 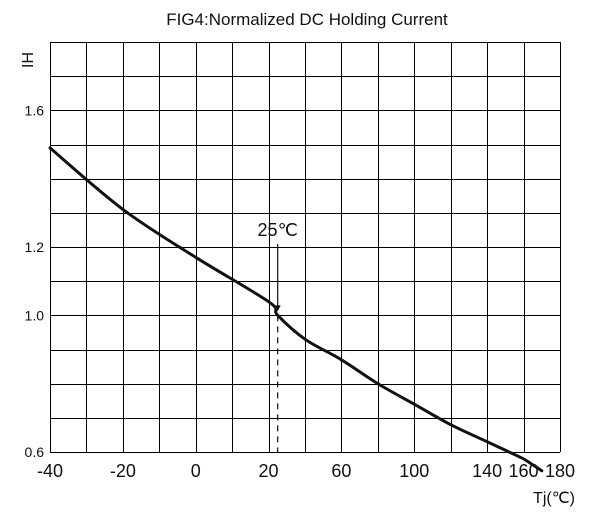 I want to click on x-tick-label: 20, so click(x=269, y=471).